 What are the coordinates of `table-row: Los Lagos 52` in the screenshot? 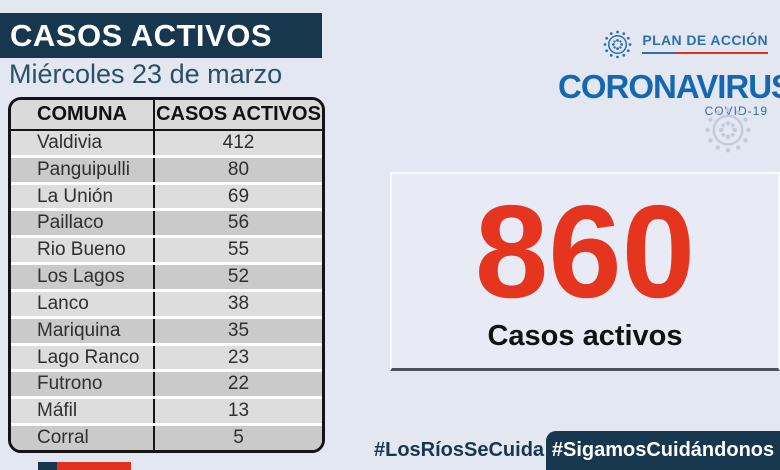 It's located at (166, 278).